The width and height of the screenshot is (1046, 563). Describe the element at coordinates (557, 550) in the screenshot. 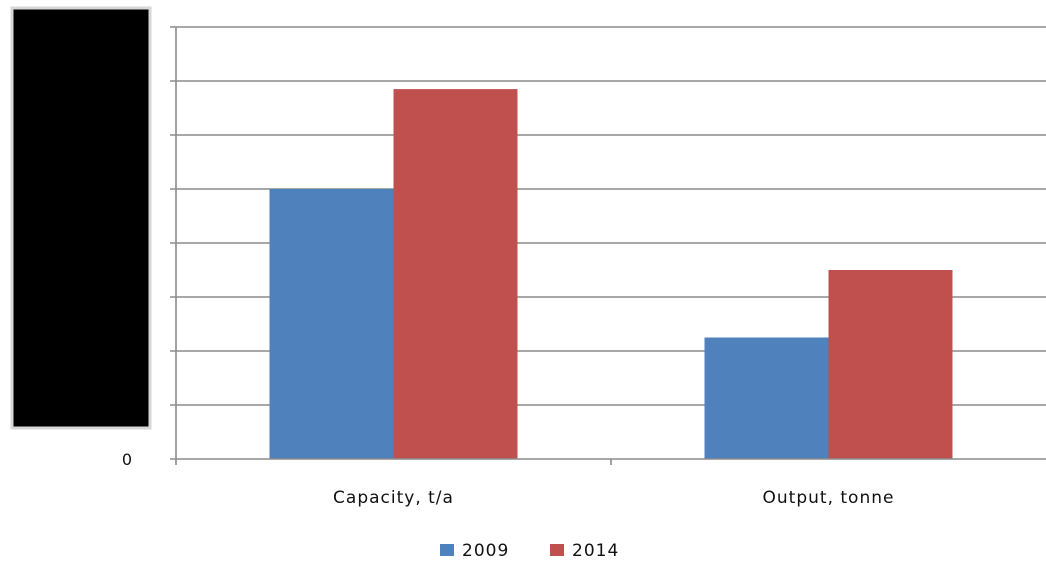

I see `legend-swatch-2014` at that location.